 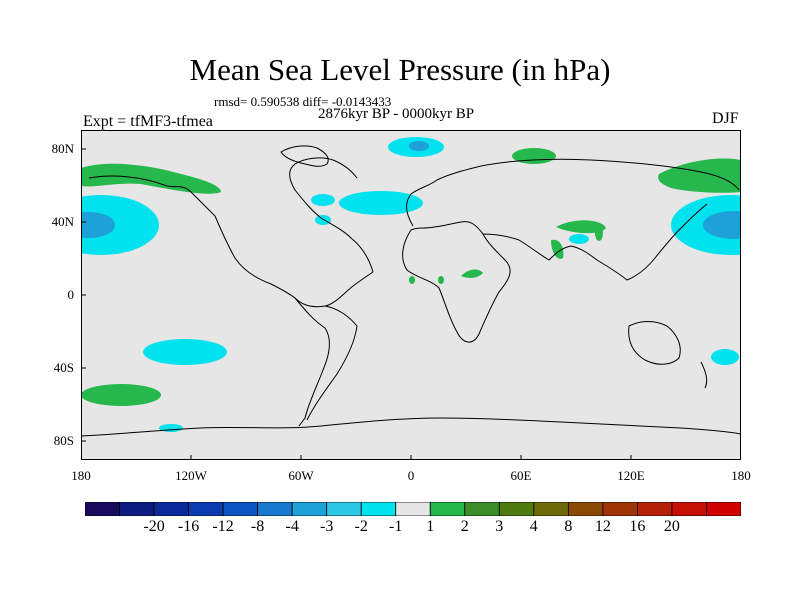 I want to click on anomaly-bering, so click(x=151, y=178).